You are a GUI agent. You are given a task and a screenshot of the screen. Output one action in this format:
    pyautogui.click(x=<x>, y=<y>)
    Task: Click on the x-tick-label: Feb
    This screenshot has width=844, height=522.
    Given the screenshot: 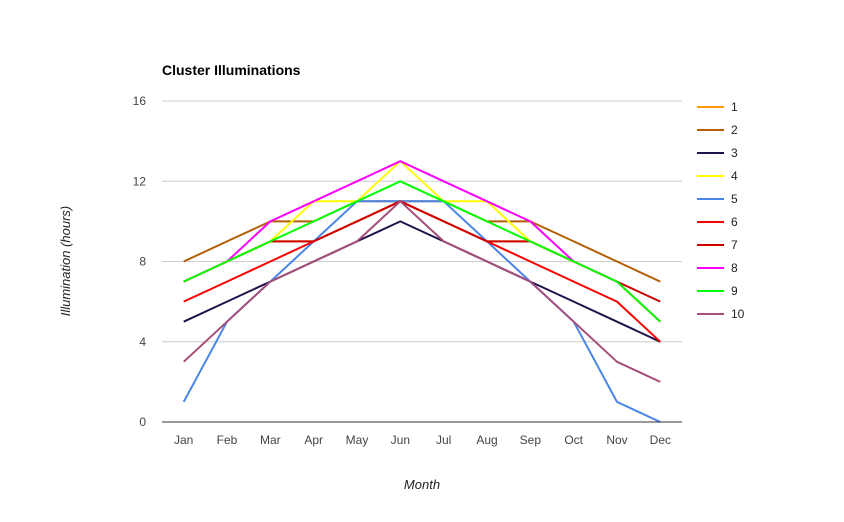 What is the action you would take?
    pyautogui.click(x=227, y=440)
    